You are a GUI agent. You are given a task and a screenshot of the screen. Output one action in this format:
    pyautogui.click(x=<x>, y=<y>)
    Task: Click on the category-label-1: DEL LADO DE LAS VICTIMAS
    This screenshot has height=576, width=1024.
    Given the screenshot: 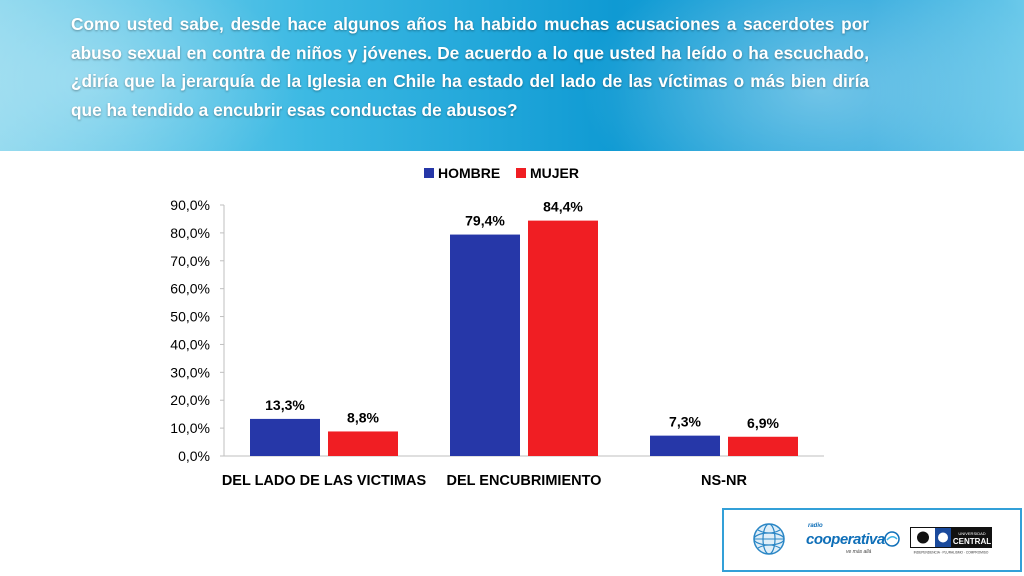 What is the action you would take?
    pyautogui.click(x=324, y=481)
    